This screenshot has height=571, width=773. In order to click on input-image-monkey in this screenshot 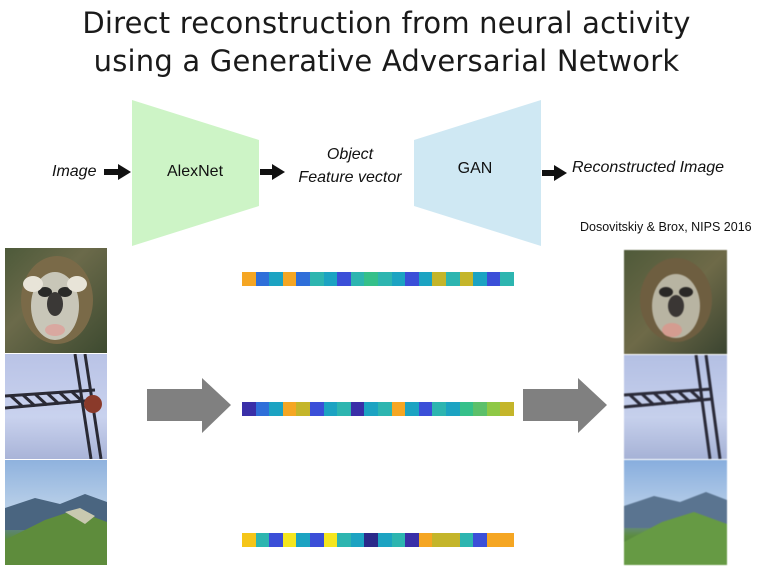, I will do `click(56, 300)`.